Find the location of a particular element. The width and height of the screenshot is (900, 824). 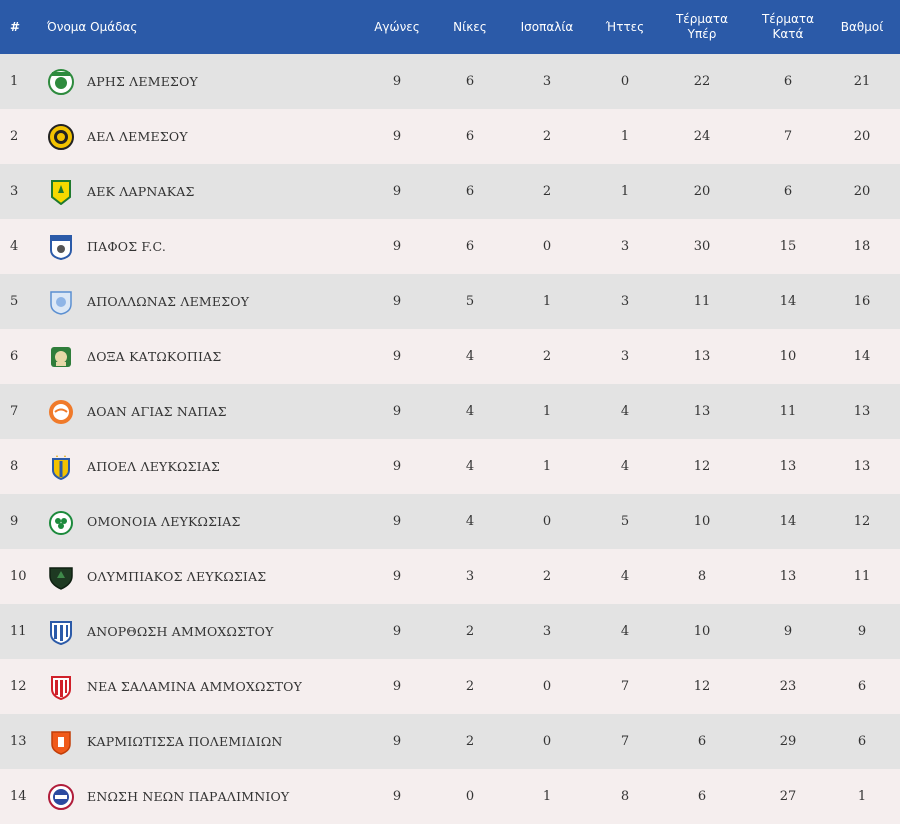

team-cell: ΝΕΑ ΣΑΛΑΜΙΝΑ ΑΜΜΟΧΩΣΤΟΥ is located at coordinates (174, 686).